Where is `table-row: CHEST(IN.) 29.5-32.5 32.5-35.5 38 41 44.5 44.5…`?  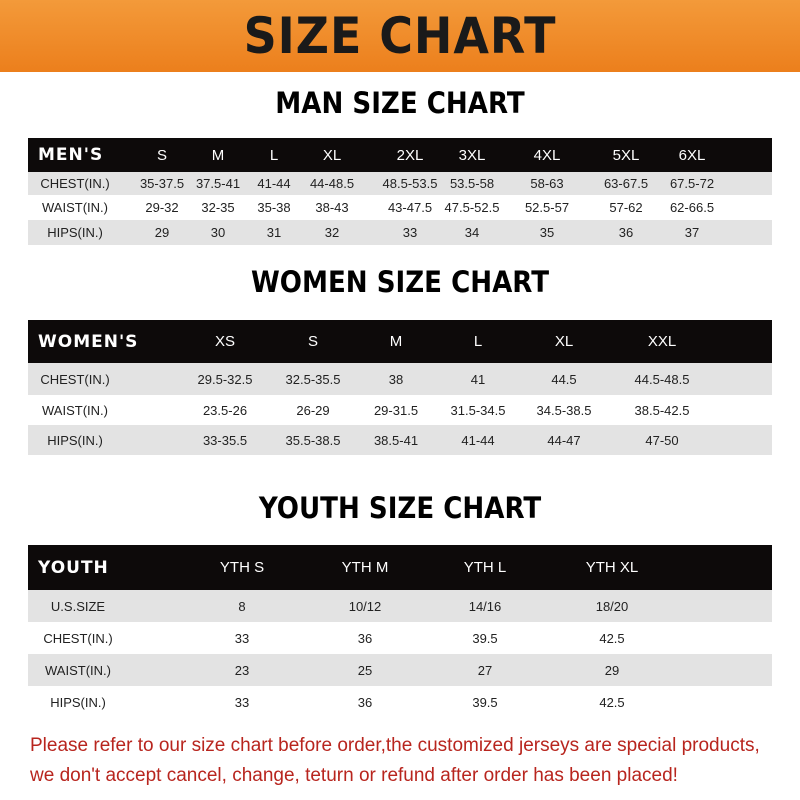
table-row: CHEST(IN.) 29.5-32.5 32.5-35.5 38 41 44.5 44.5… is located at coordinates (400, 379).